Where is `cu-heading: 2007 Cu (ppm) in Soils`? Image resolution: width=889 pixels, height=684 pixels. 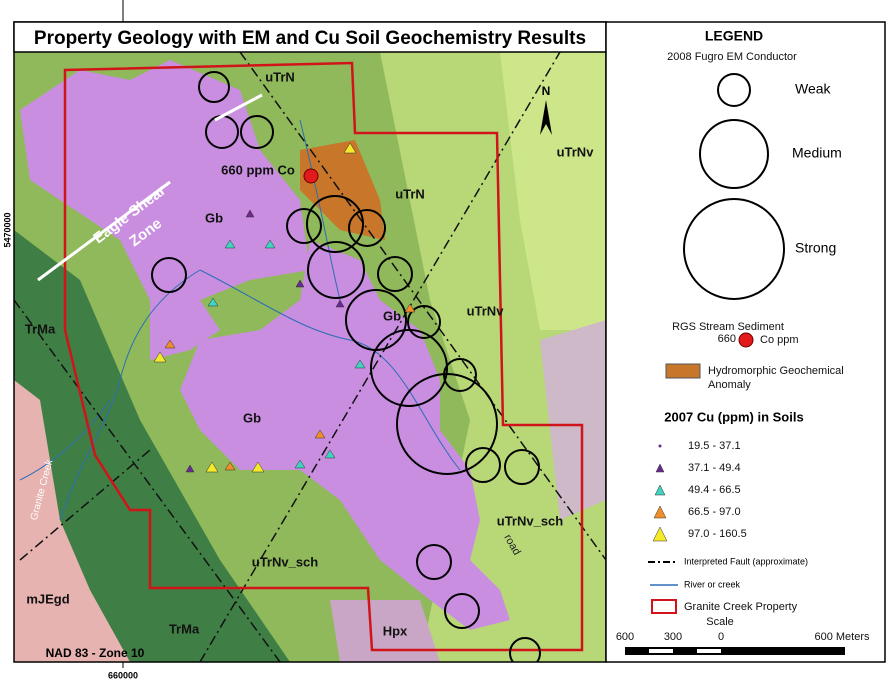 cu-heading: 2007 Cu (ppm) in Soils is located at coordinates (733, 416).